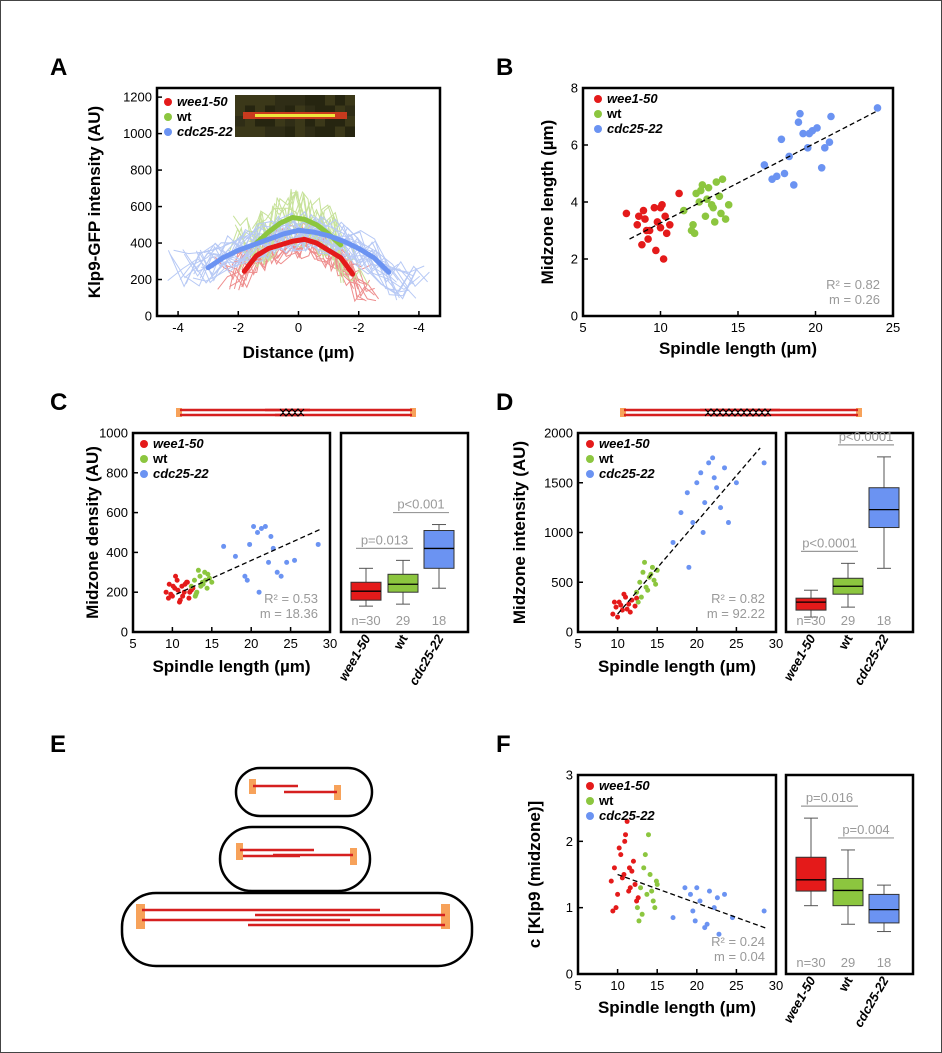 The width and height of the screenshot is (942, 1053). What do you see at coordinates (504, 402) in the screenshot?
I see `panel-label-d: D` at bounding box center [504, 402].